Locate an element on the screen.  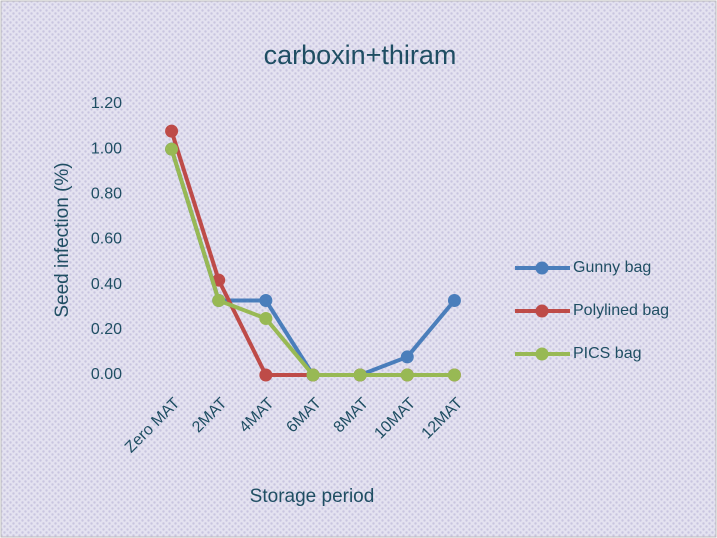
y-tick-label: 0.80 is located at coordinates (106, 194).